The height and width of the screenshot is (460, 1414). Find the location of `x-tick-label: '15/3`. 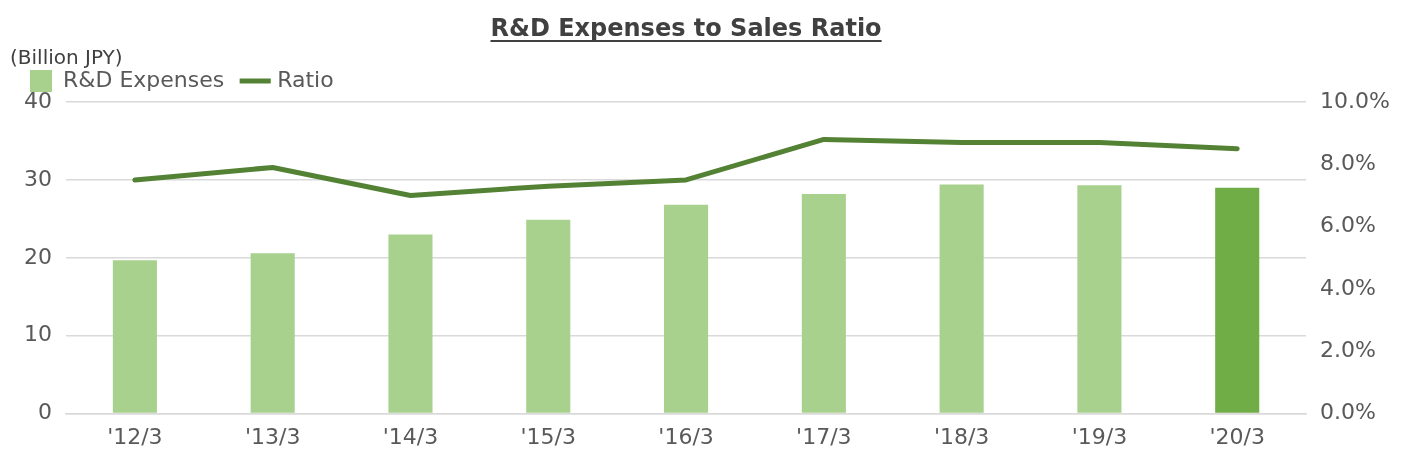

x-tick-label: '15/3 is located at coordinates (548, 436).